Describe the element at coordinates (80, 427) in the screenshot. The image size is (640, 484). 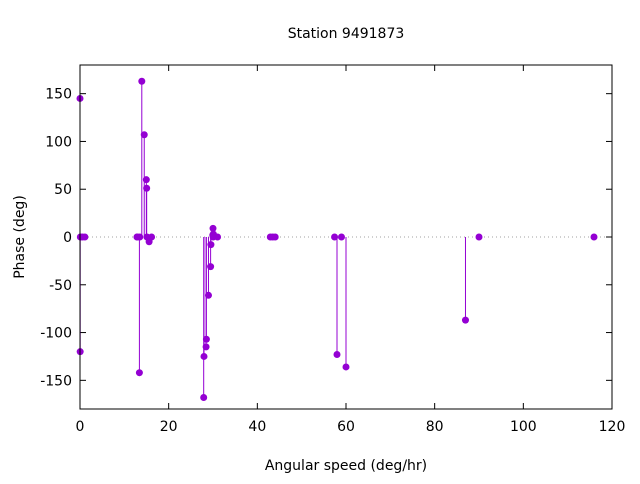
I see `x-tick-label: 0` at that location.